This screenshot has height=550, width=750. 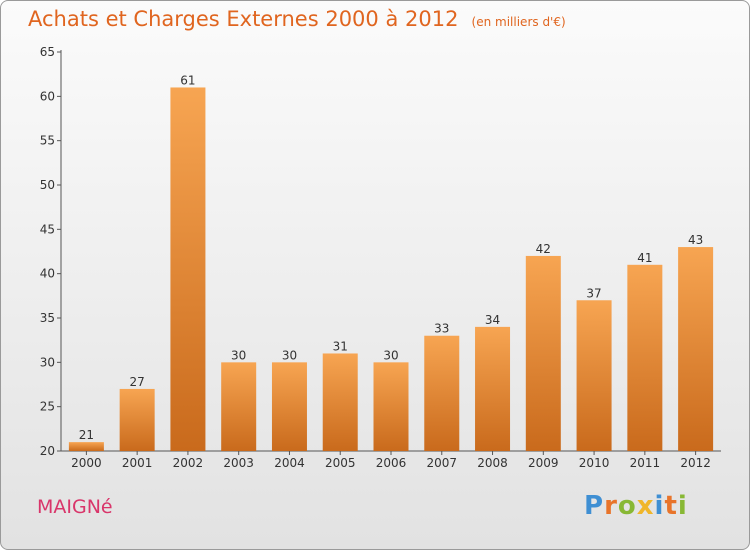 I want to click on data-label-2008: 34, so click(x=492, y=320).